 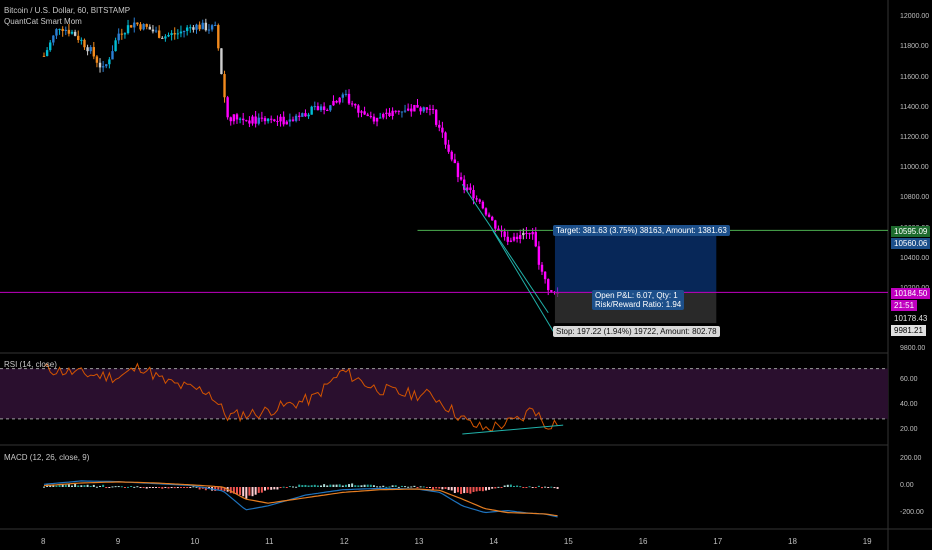 What do you see at coordinates (635, 261) in the screenshot?
I see `target-zone` at bounding box center [635, 261].